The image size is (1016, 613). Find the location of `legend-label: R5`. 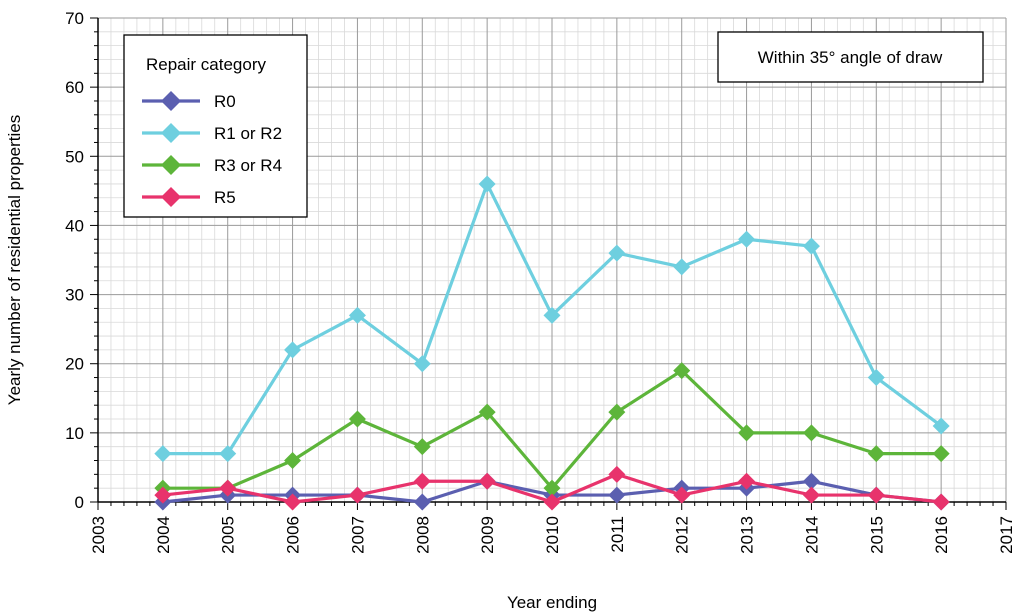

legend-label: R5 is located at coordinates (225, 197).